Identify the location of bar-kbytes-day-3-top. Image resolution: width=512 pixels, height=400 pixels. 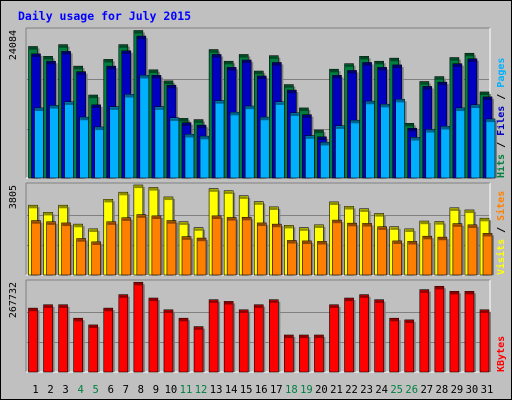
(63, 306).